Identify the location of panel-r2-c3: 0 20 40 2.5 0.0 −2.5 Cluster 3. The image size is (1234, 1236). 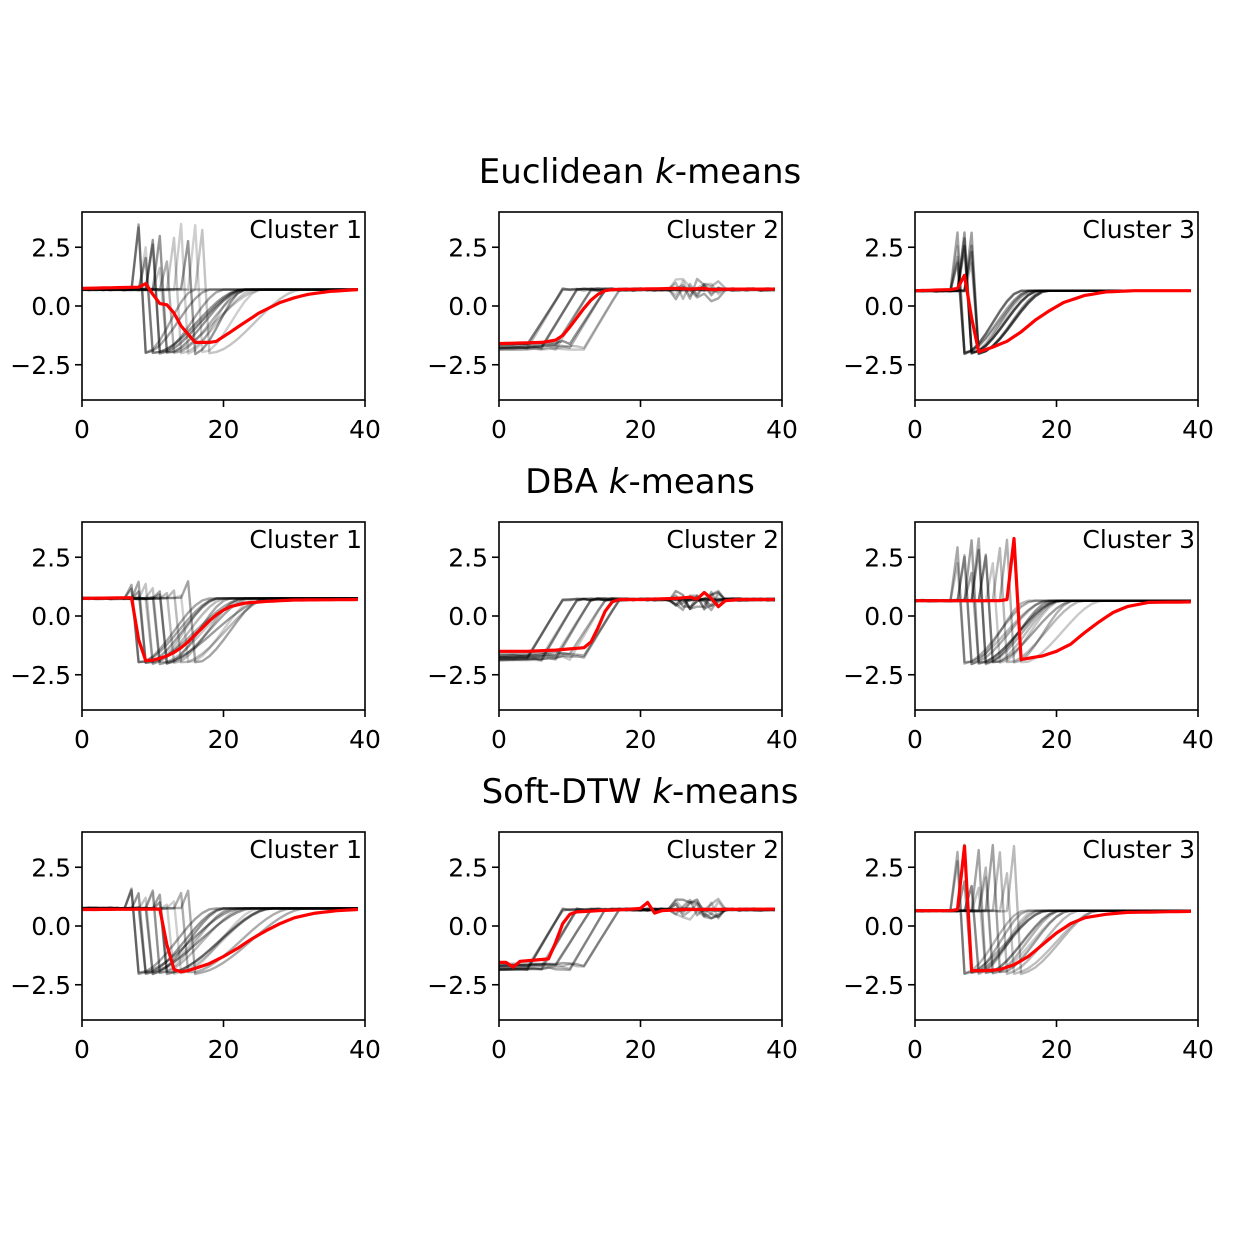
(1028, 637).